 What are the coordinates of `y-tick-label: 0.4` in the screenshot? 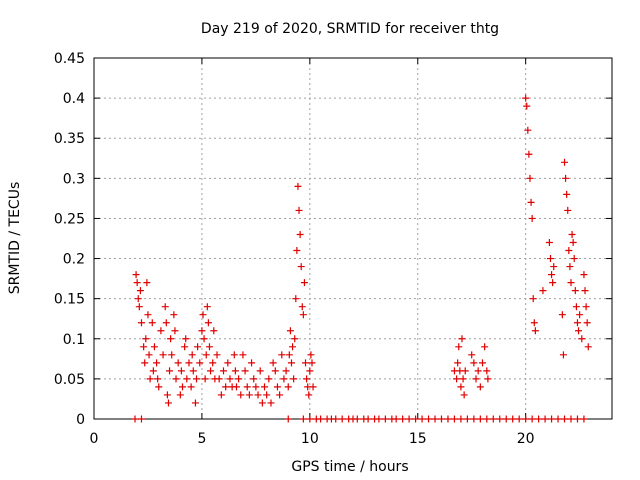 It's located at (74, 99).